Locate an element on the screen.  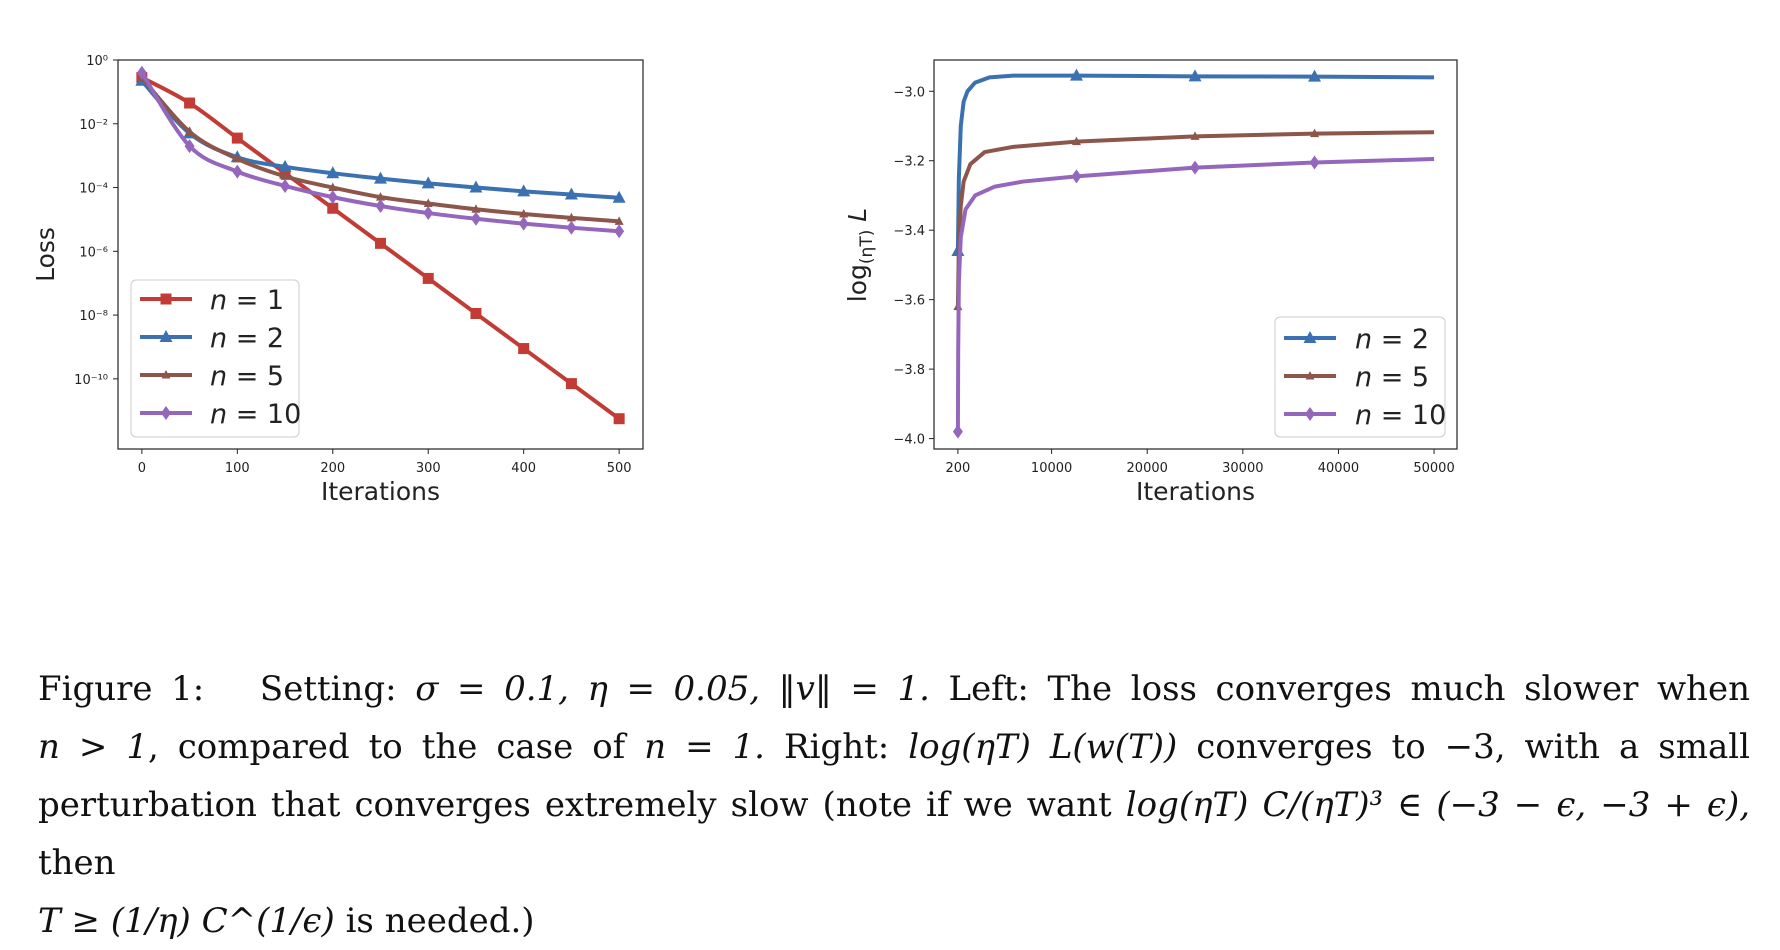
caption-left-label: Left: is located at coordinates (988, 689).